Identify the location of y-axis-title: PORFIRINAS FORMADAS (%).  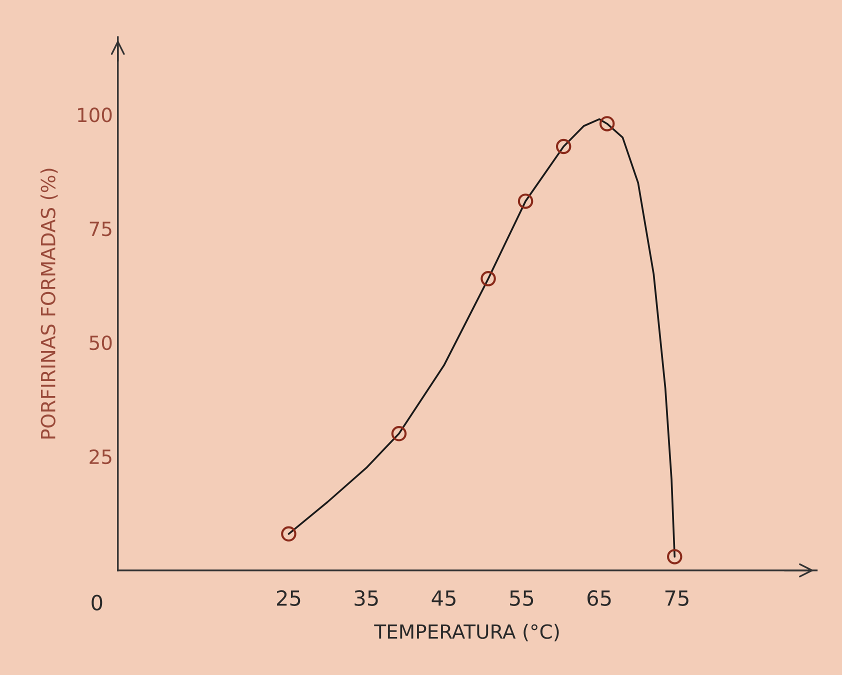
(49, 303).